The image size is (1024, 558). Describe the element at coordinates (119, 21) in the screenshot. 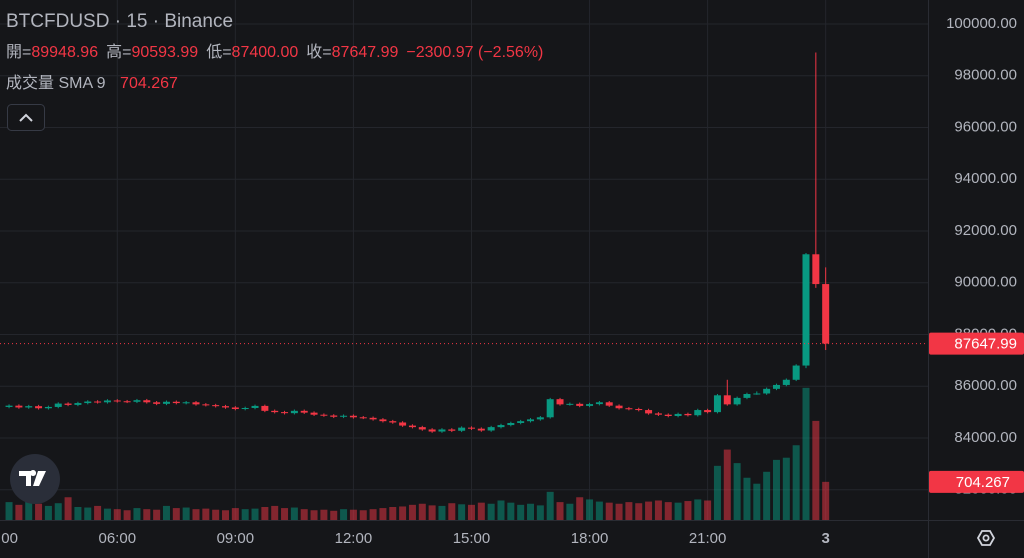

I see `symbol-title: BTCFDUSD · 15 · Binance` at that location.